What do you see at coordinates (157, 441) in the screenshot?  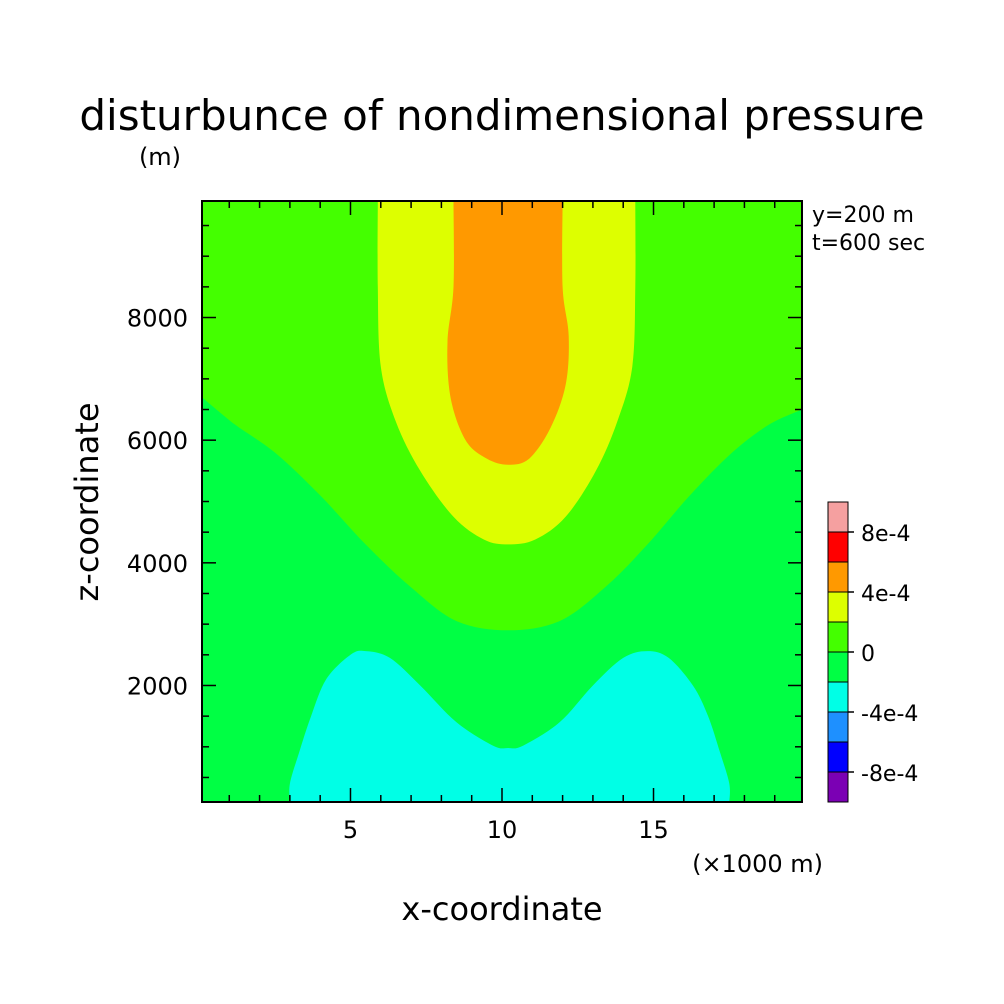 I see `y-tick-label: 6000` at bounding box center [157, 441].